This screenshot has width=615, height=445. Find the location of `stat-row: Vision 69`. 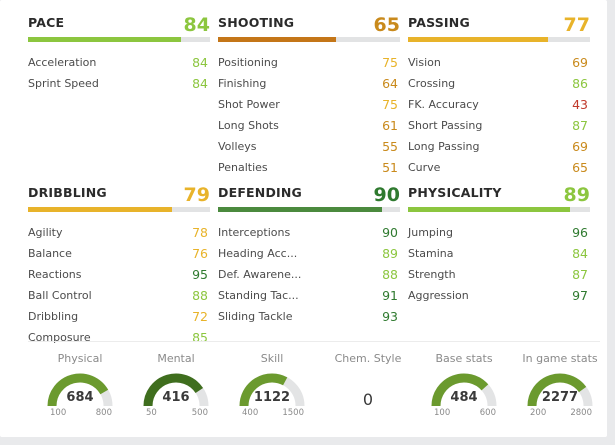

stat-row: Vision 69 is located at coordinates (499, 62).